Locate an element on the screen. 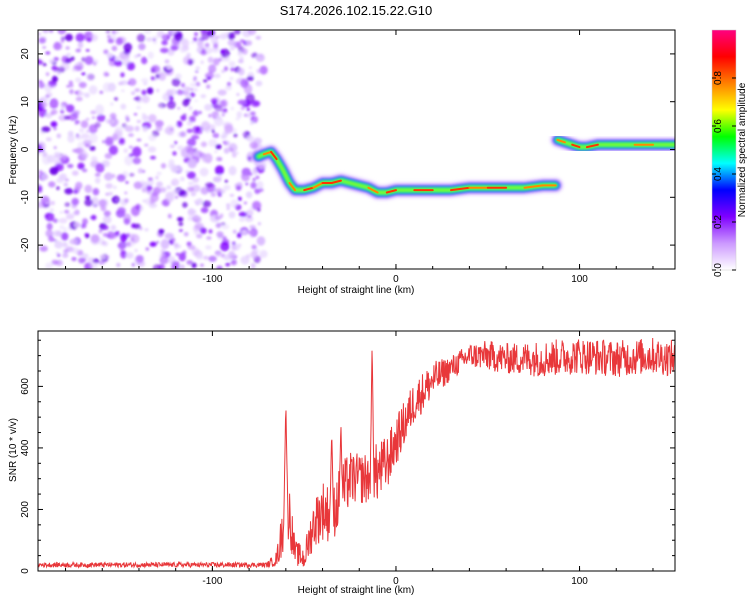 The height and width of the screenshot is (600, 750). heatmap-xtick-label: 0 is located at coordinates (396, 279).